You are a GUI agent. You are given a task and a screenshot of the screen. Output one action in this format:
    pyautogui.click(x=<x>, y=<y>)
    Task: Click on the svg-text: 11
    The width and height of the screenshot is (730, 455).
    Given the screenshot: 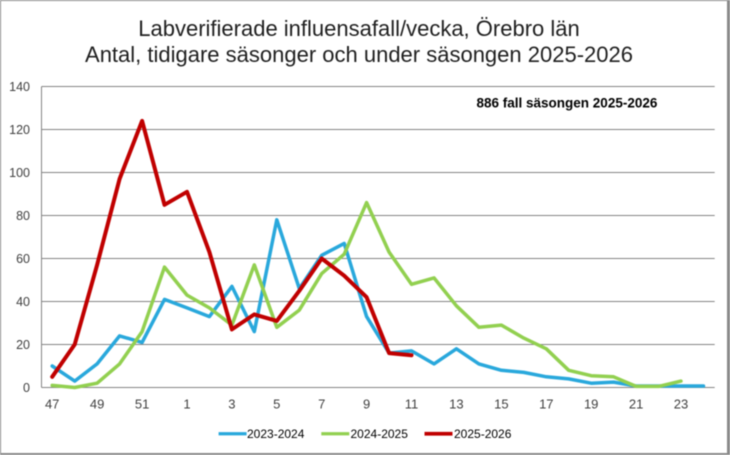 What is the action you would take?
    pyautogui.click(x=412, y=404)
    